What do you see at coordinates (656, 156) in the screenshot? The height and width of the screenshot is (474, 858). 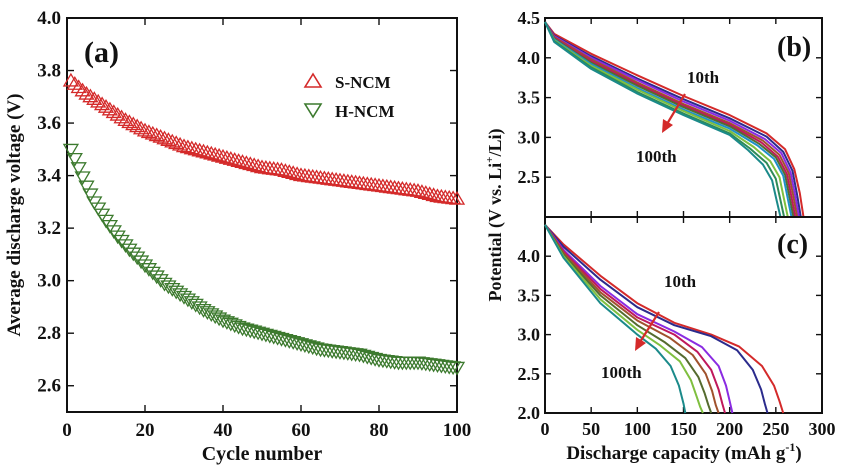 I see `panel-b-annotation-100th: 100th` at bounding box center [656, 156].